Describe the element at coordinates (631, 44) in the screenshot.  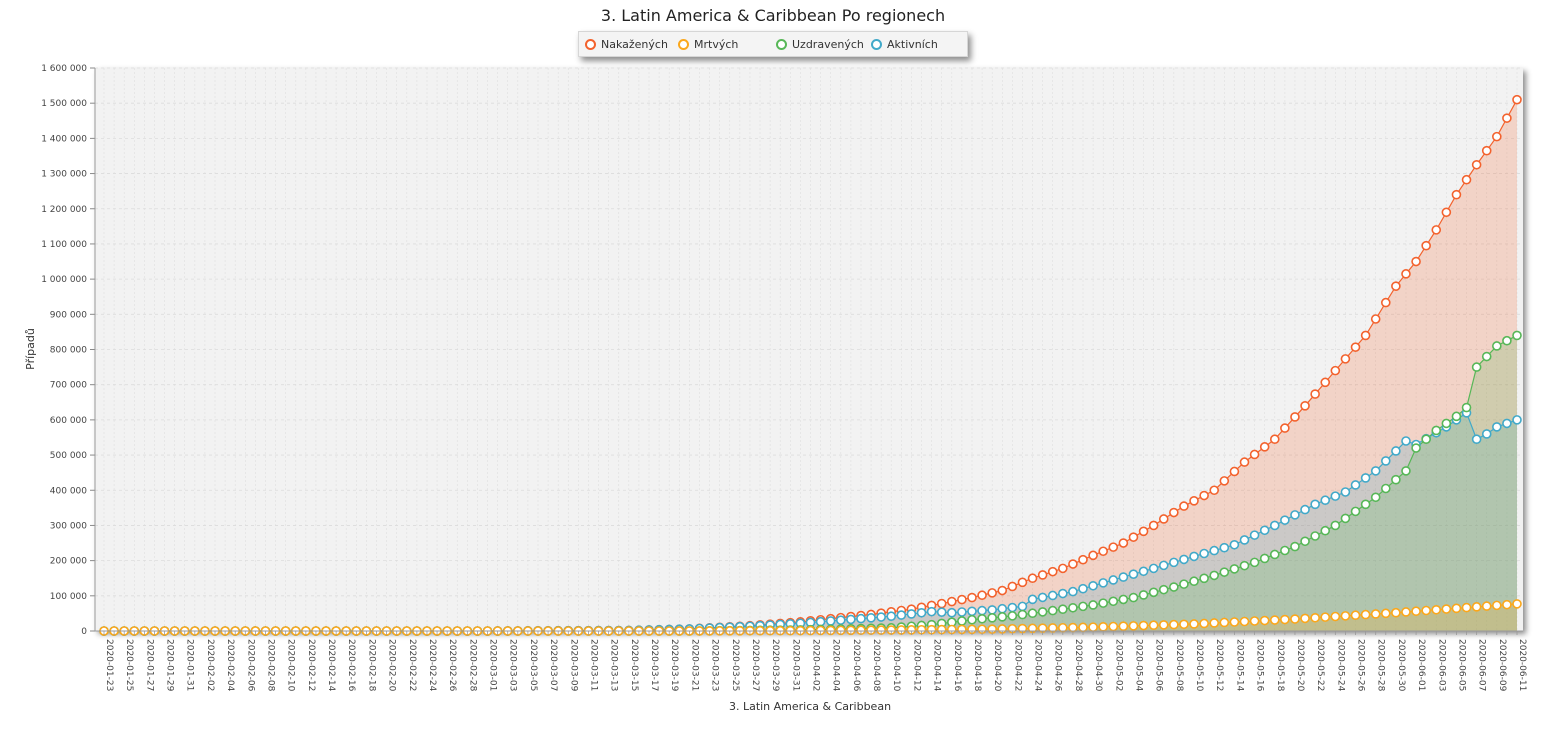
I see `legend-item-nakazenych: Nakažených` at that location.